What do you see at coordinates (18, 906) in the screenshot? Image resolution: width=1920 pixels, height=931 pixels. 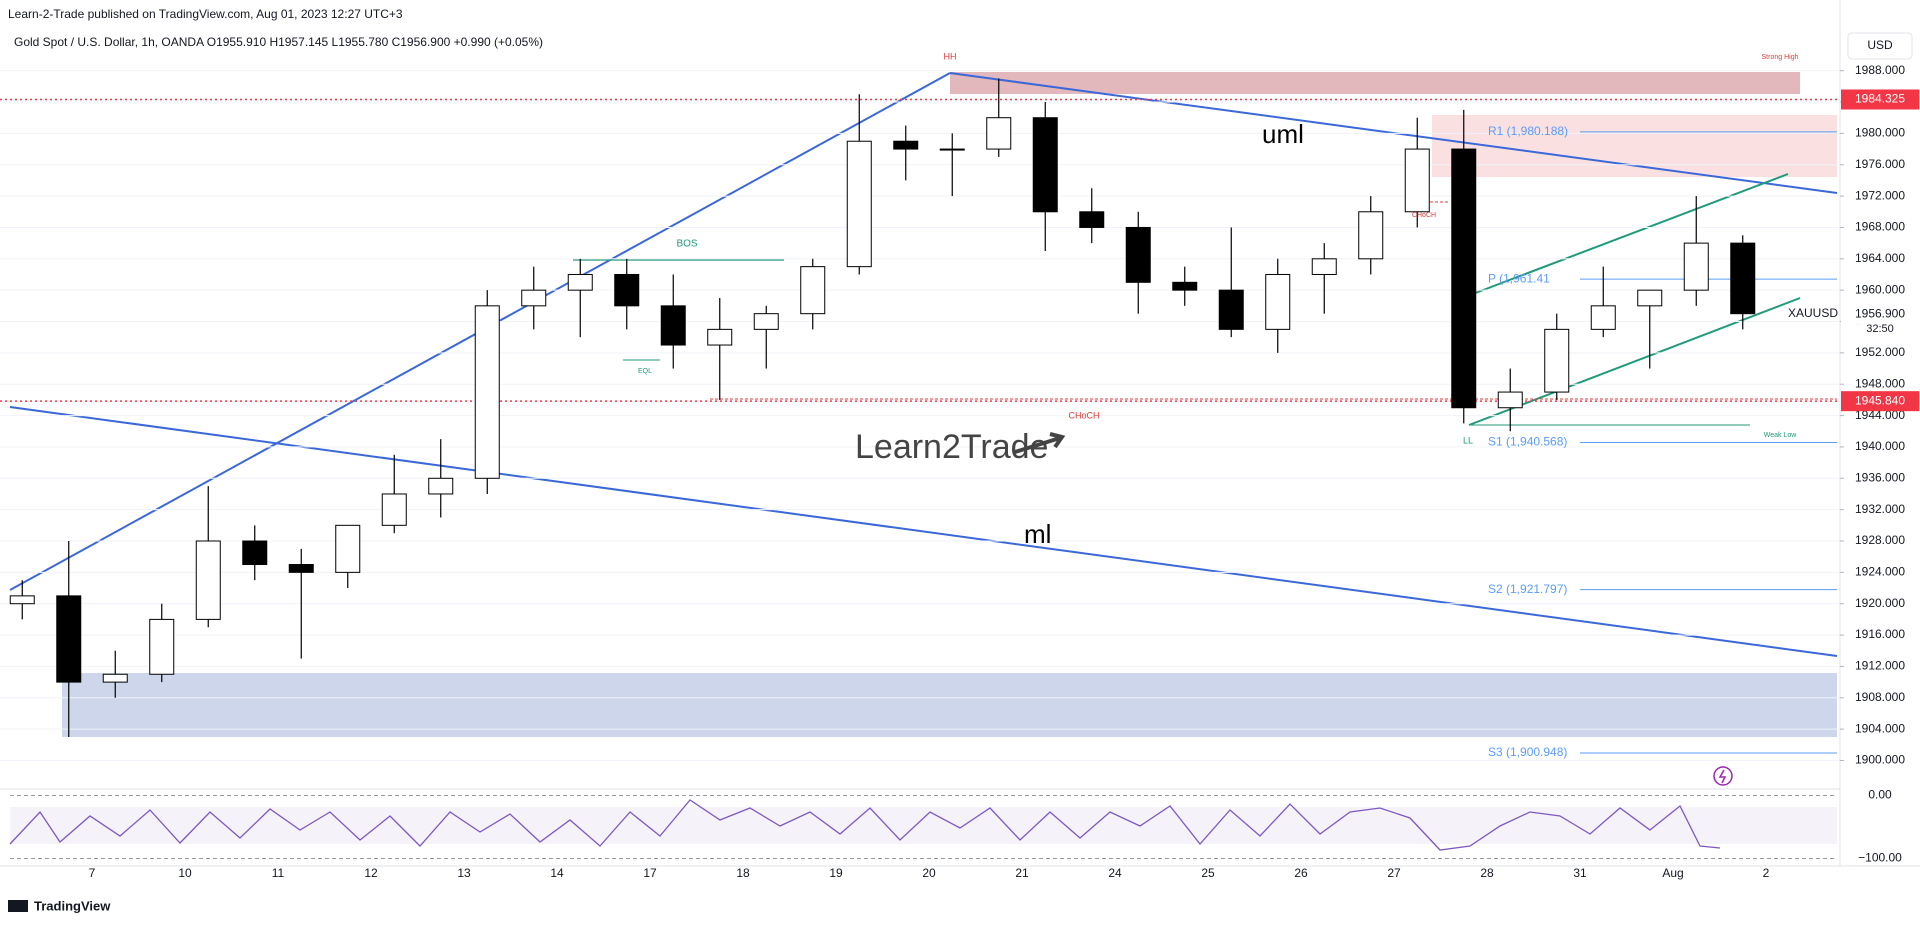 I see `footer-logo` at bounding box center [18, 906].